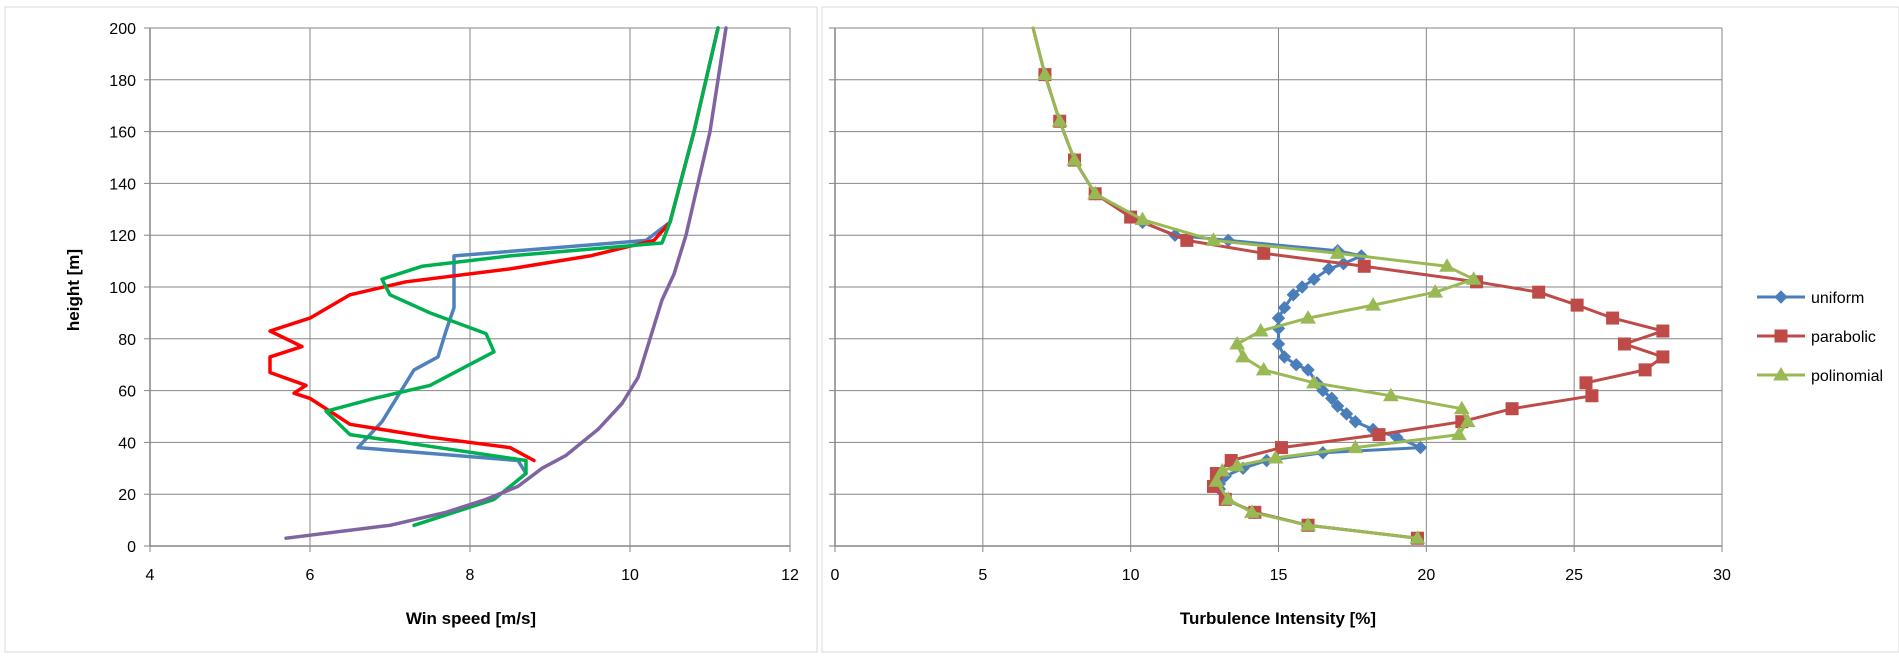 This screenshot has height=657, width=1899. Describe the element at coordinates (471, 618) in the screenshot. I see `chart-1-x-axis-title: Win speed [m/s]` at that location.